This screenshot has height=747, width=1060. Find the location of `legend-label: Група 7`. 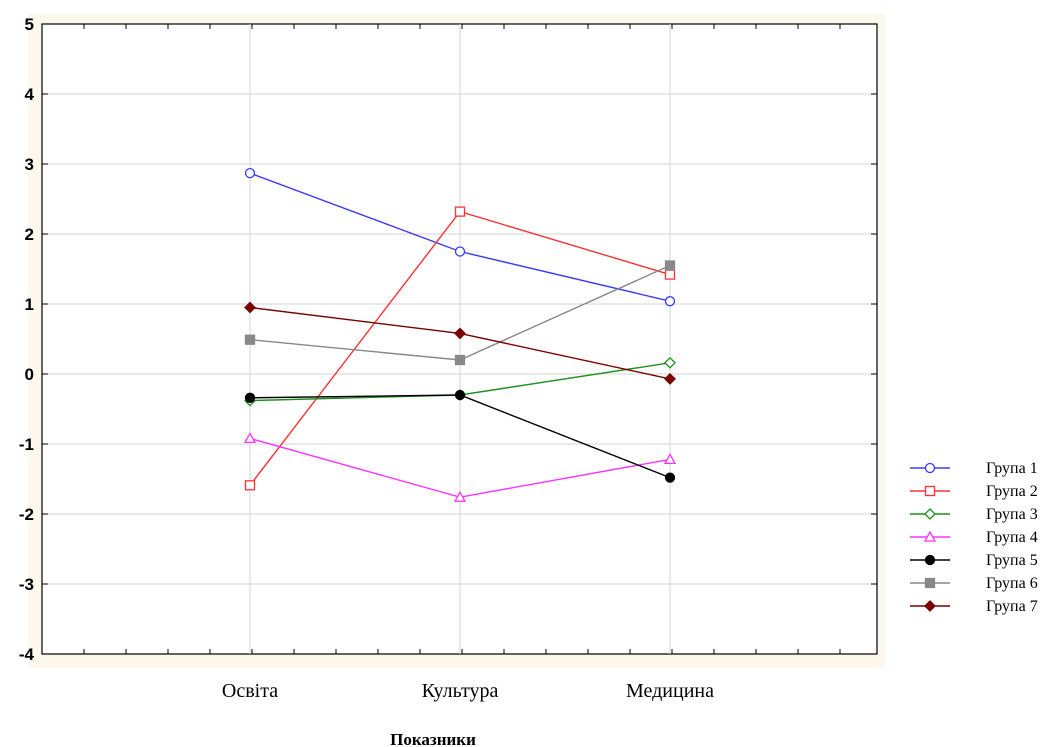

legend-label: Група 7 is located at coordinates (1012, 606).